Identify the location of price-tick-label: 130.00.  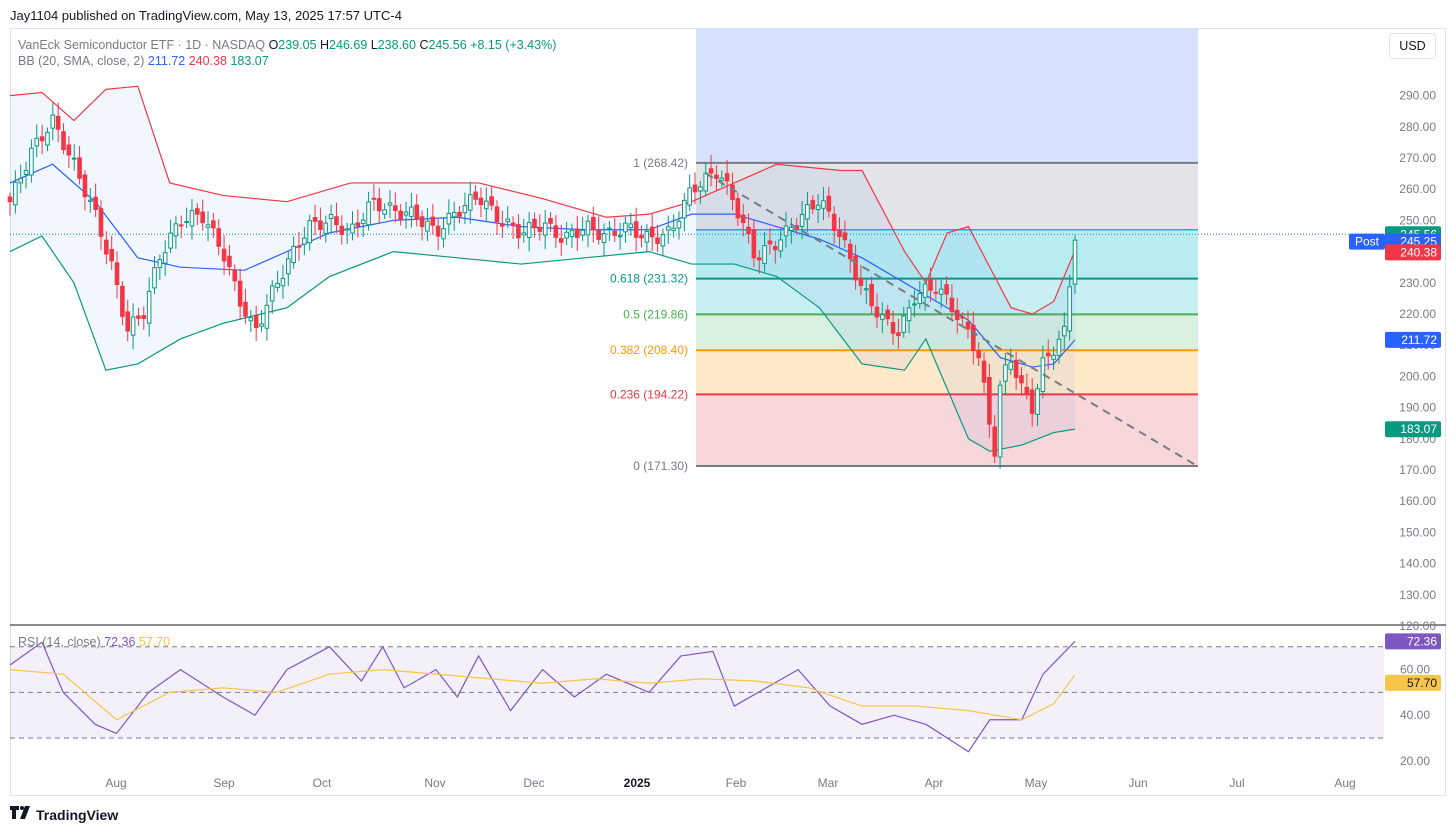
(1417, 595).